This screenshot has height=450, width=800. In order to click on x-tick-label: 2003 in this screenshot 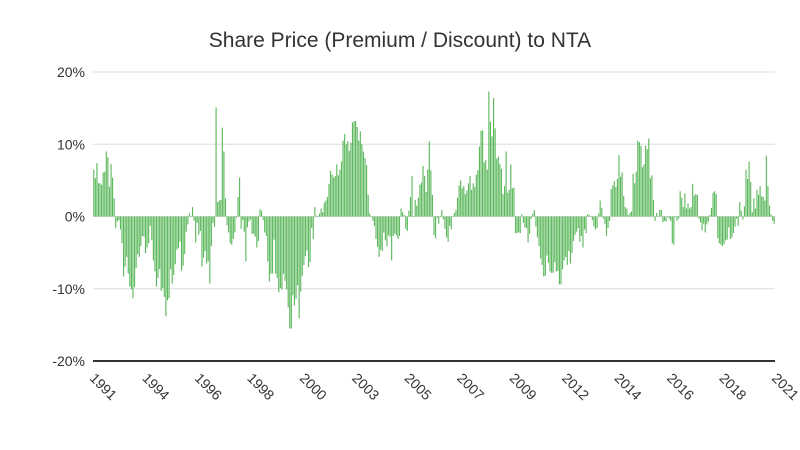, I will do `click(365, 386)`.